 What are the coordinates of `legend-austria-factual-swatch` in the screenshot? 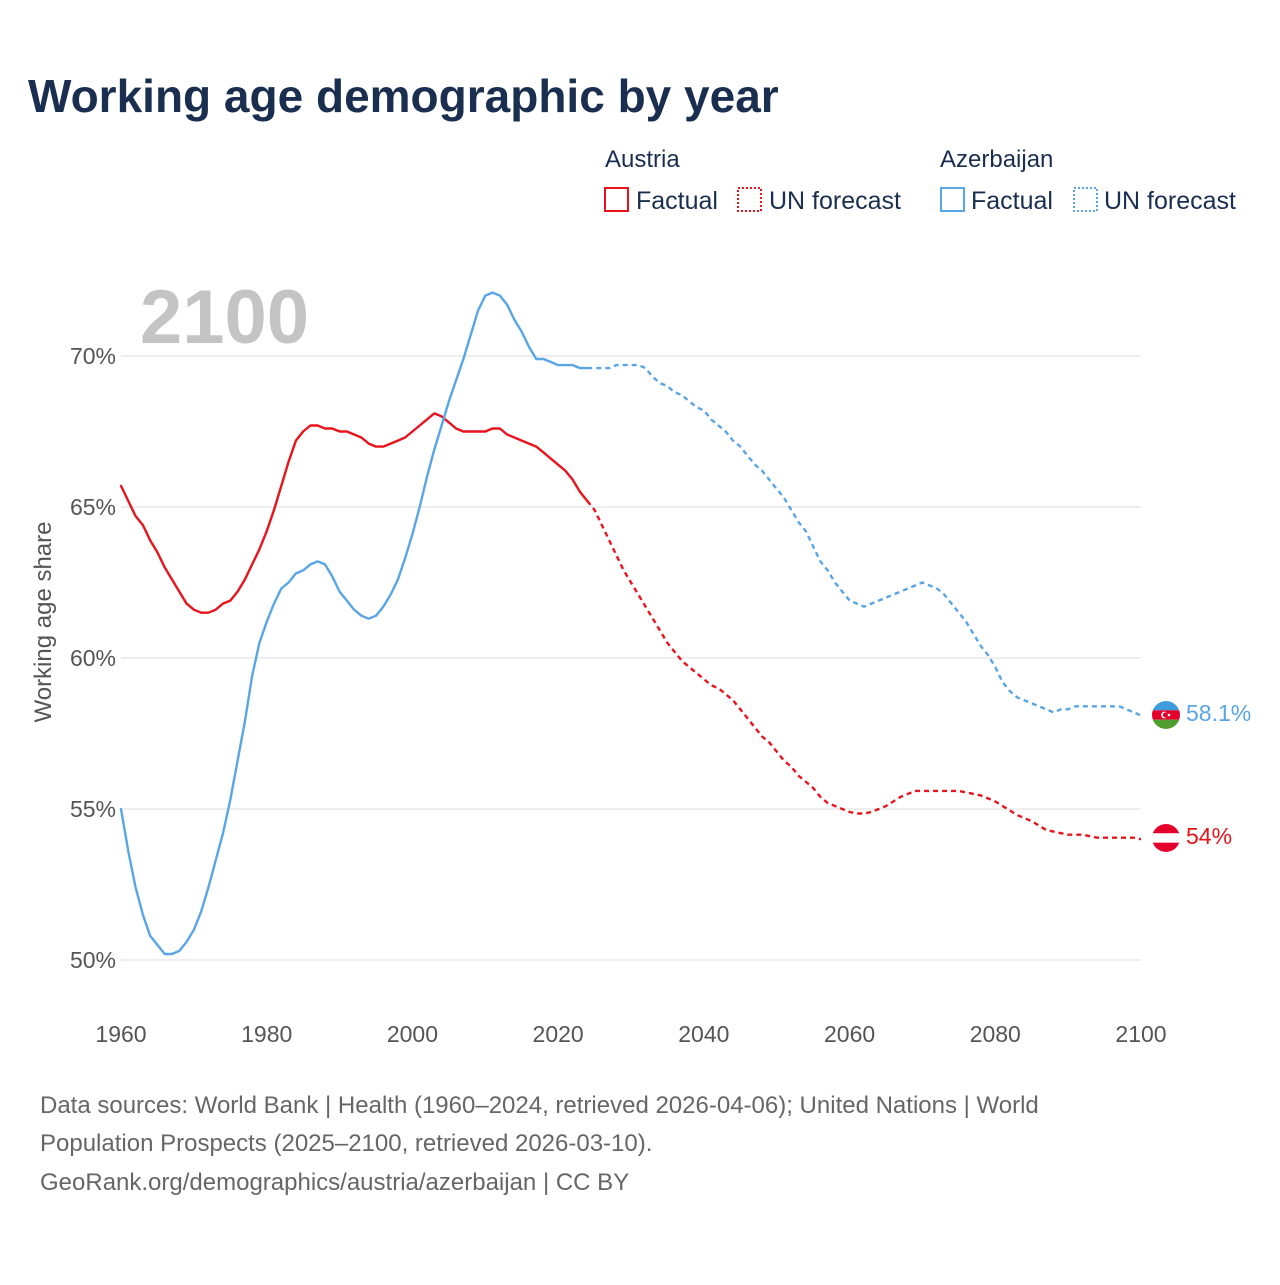 It's located at (616, 199).